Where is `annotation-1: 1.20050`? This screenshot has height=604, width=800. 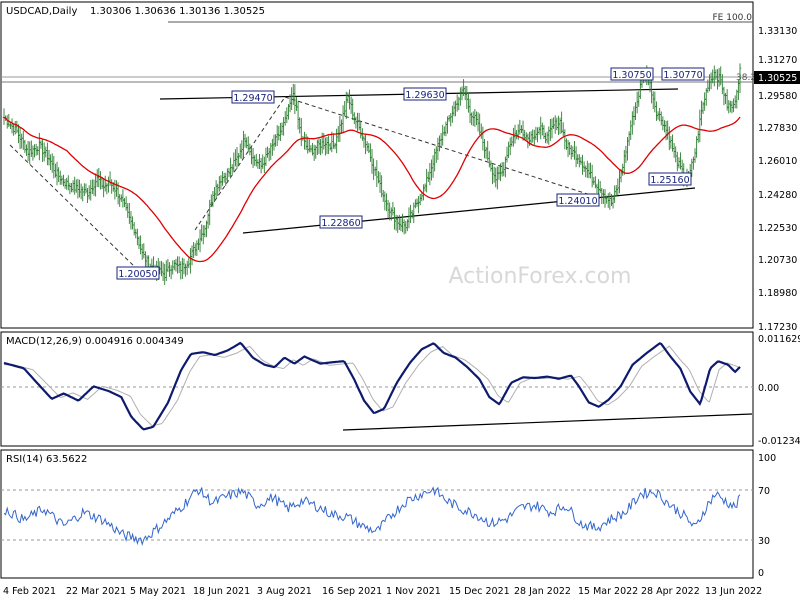 annotation-1: 1.20050 is located at coordinates (138, 273).